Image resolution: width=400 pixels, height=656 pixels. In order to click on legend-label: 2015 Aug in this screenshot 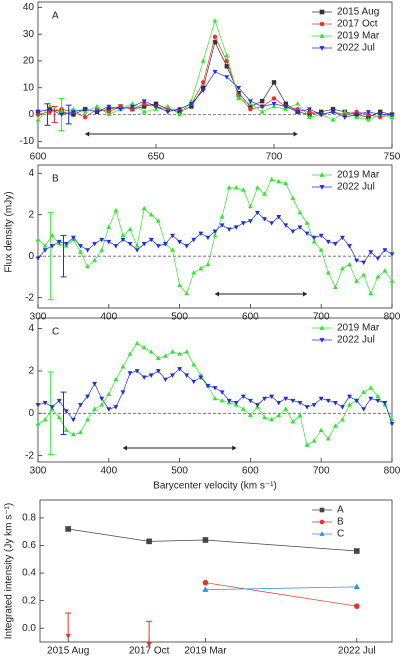, I will do `click(358, 12)`.